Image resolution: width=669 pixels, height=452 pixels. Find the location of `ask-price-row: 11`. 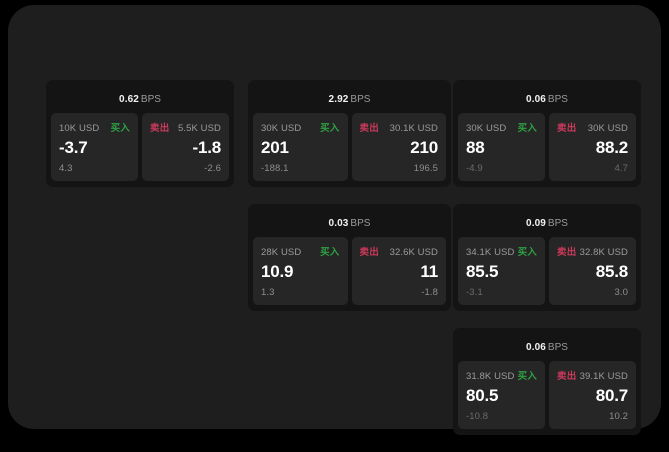

ask-price-row: 11 is located at coordinates (399, 271).